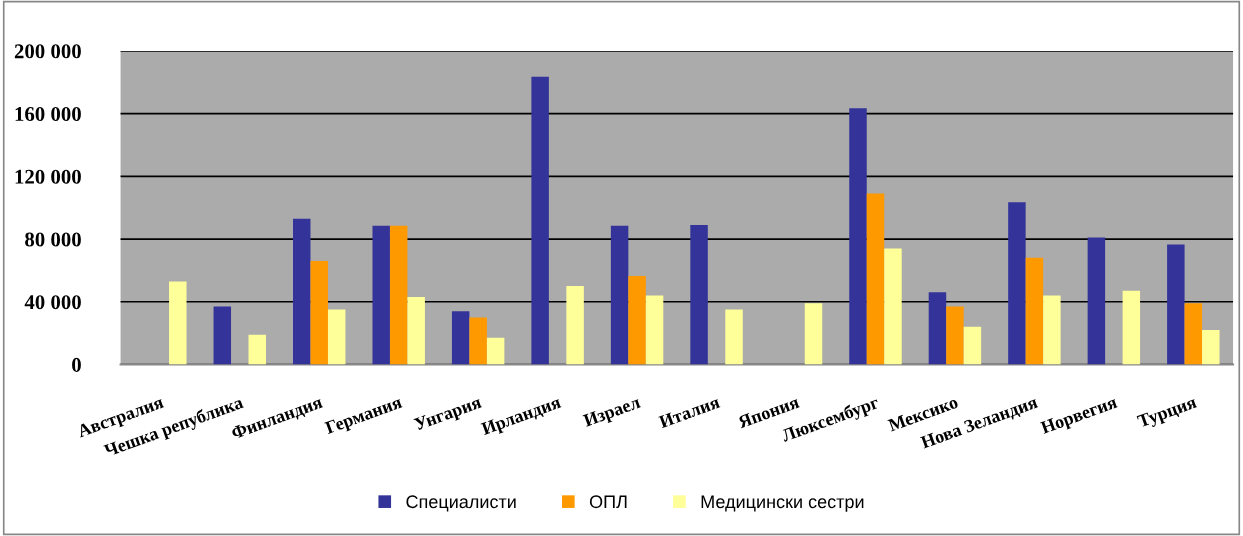 Image resolution: width=1243 pixels, height=536 pixels. I want to click on legend-label: Медицински сестри, so click(782, 503).